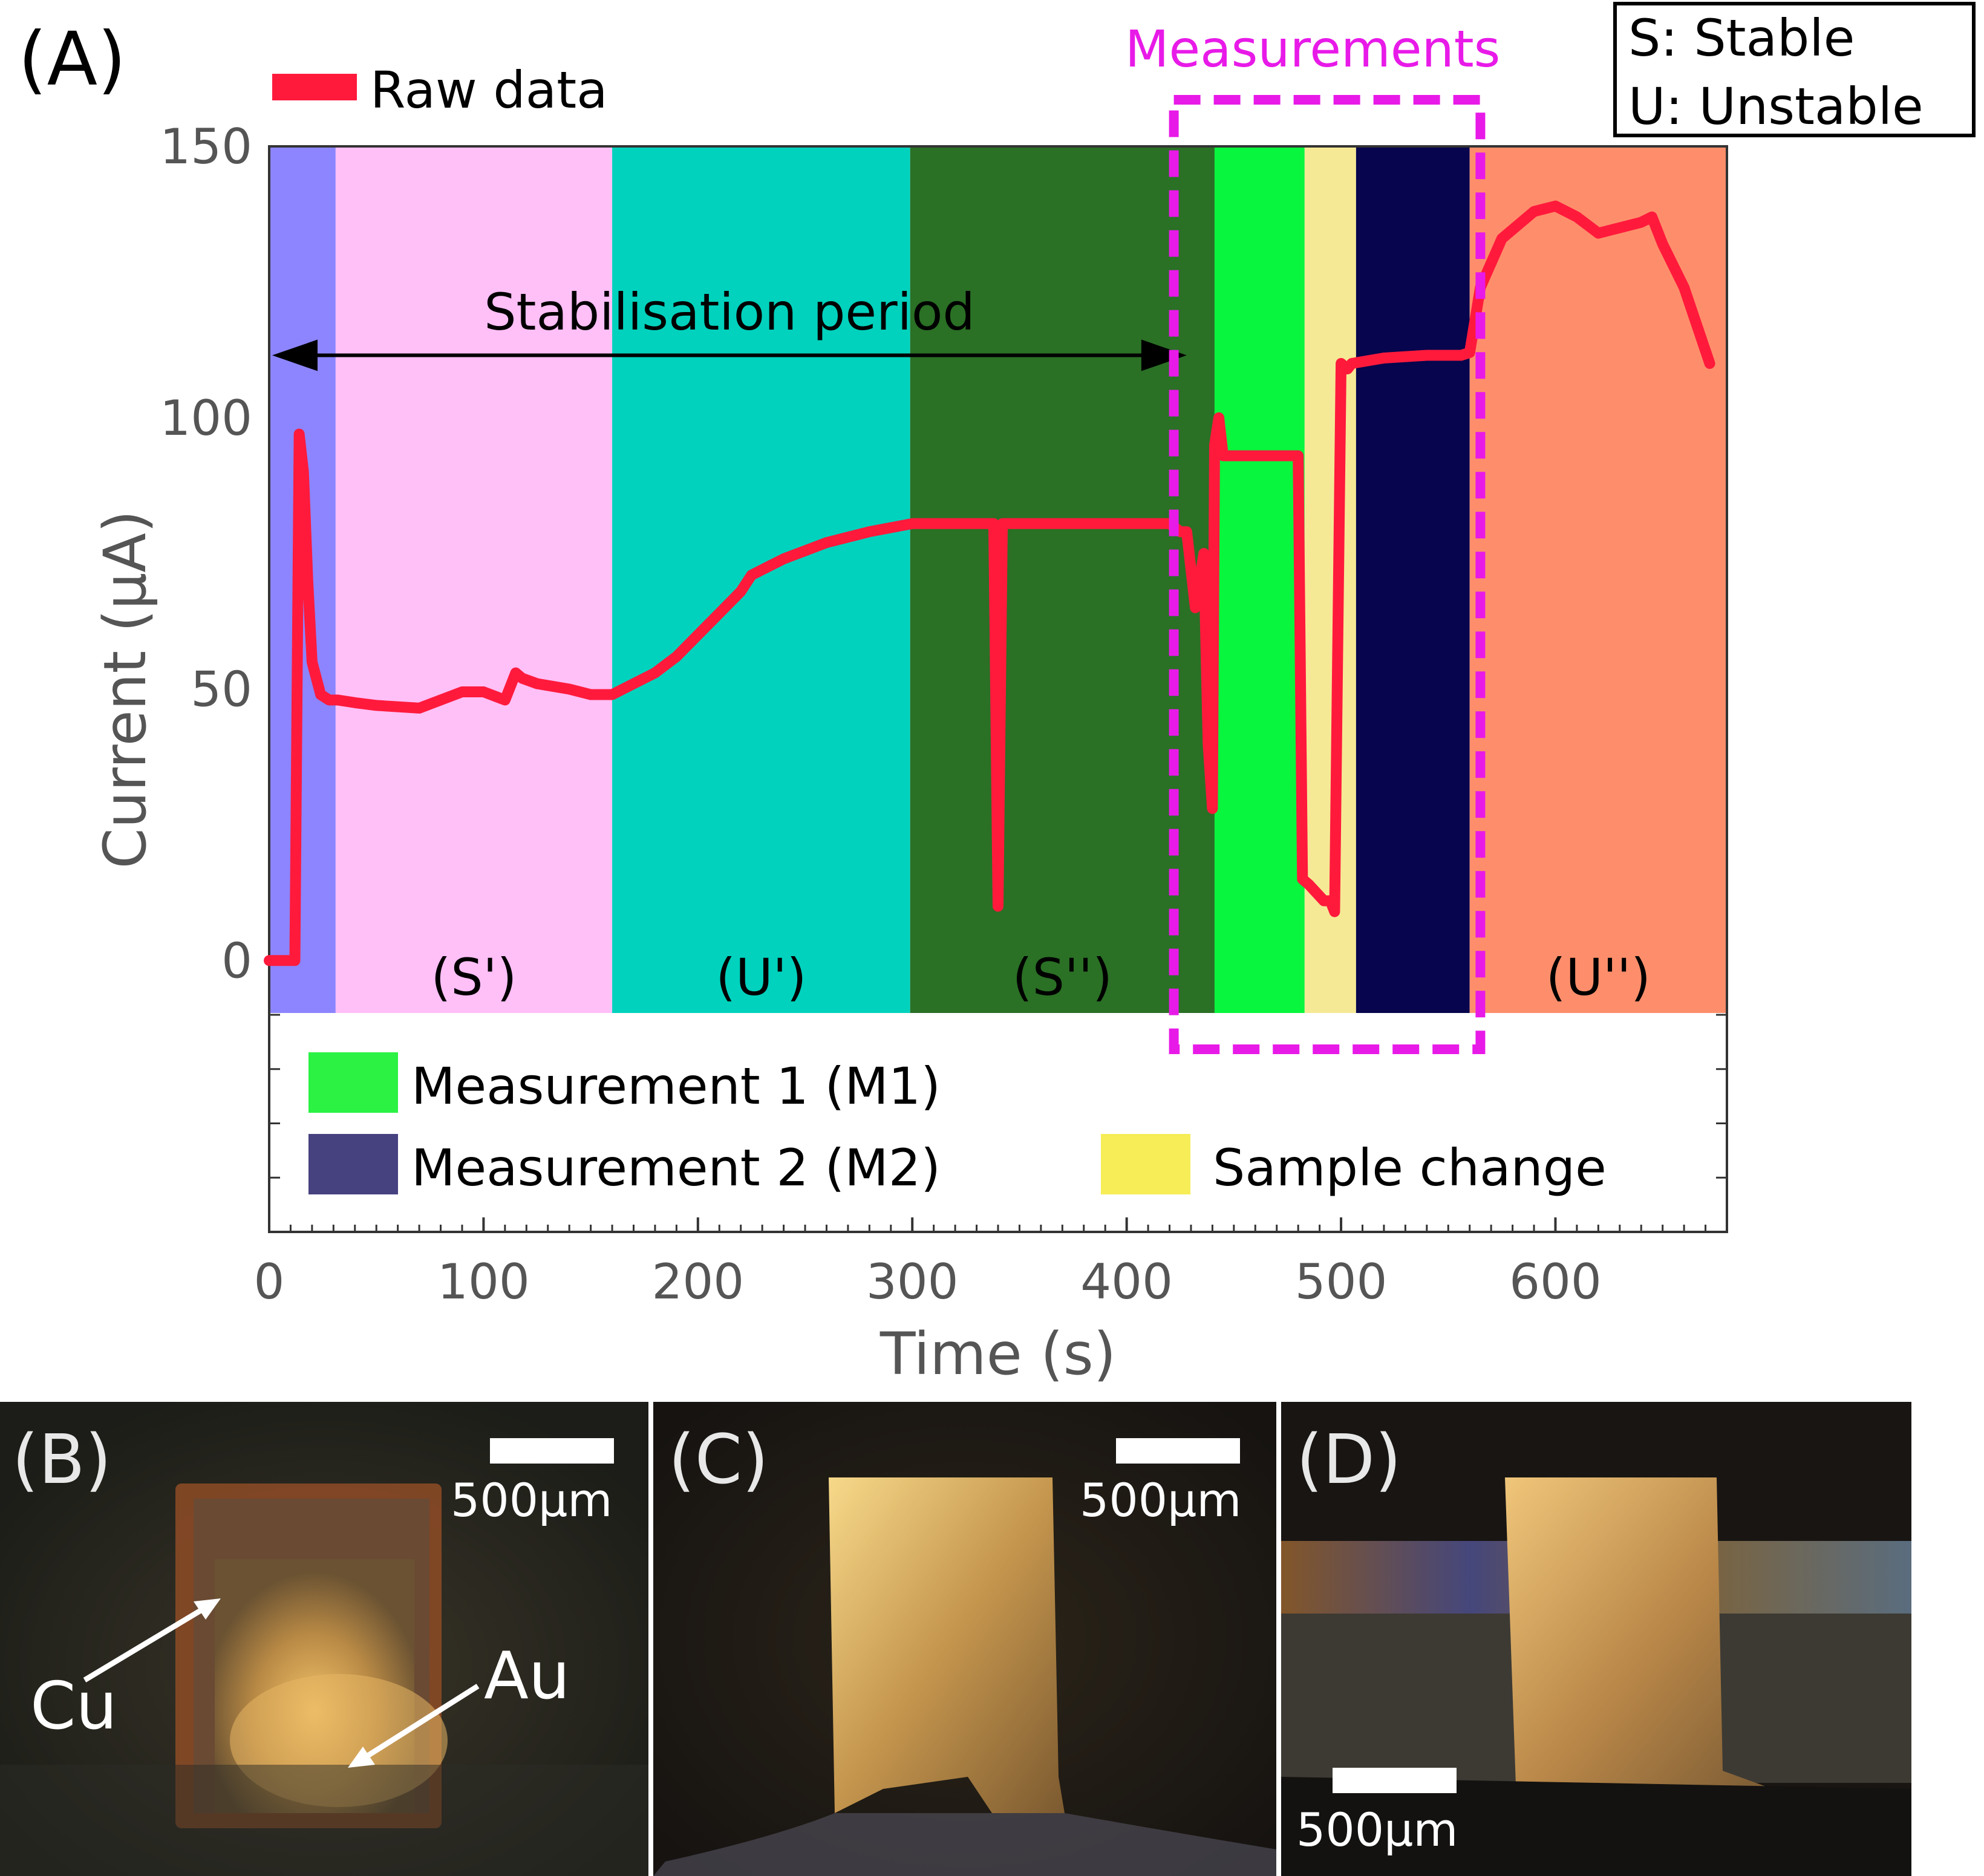 Image resolution: width=1984 pixels, height=1876 pixels. Describe the element at coordinates (527, 1676) in the screenshot. I see `annotation-au: Au` at that location.